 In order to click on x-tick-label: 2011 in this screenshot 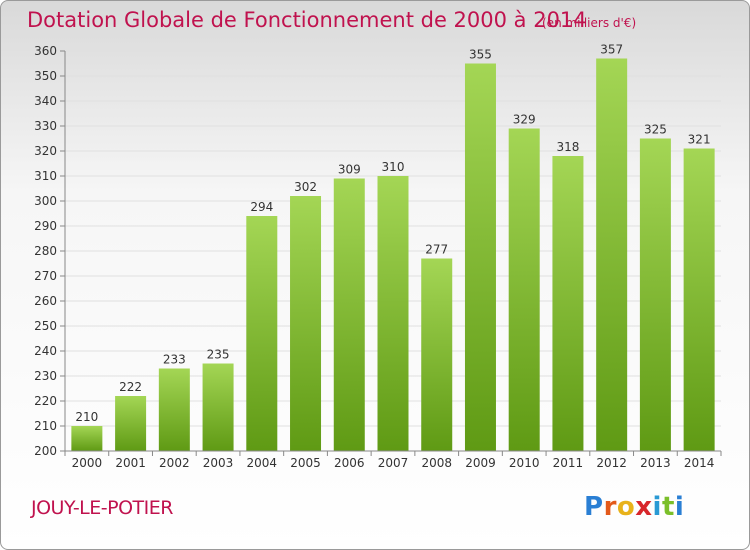, I will do `click(568, 463)`.